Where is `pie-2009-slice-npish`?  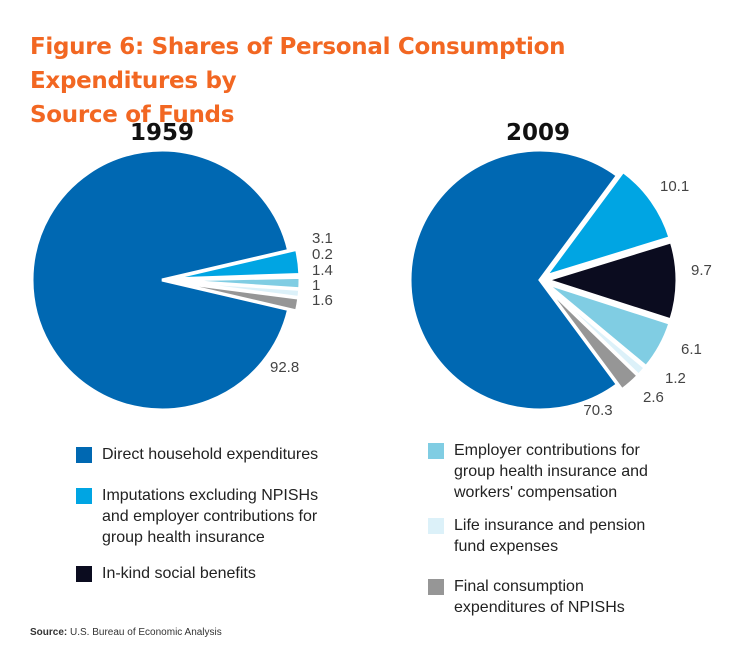 pie-2009-slice-npish is located at coordinates (592, 338).